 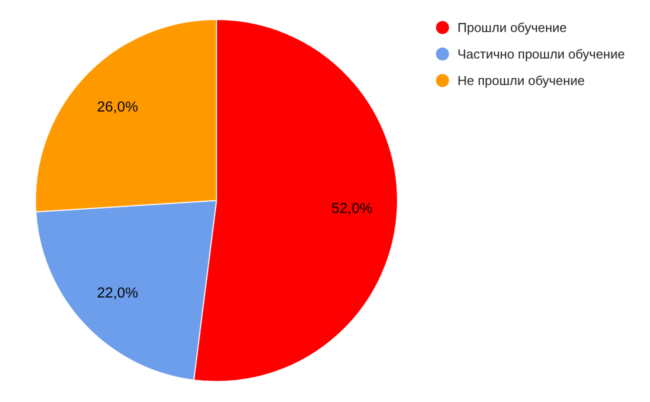 I want to click on data-label: 52,0%, so click(x=352, y=209).